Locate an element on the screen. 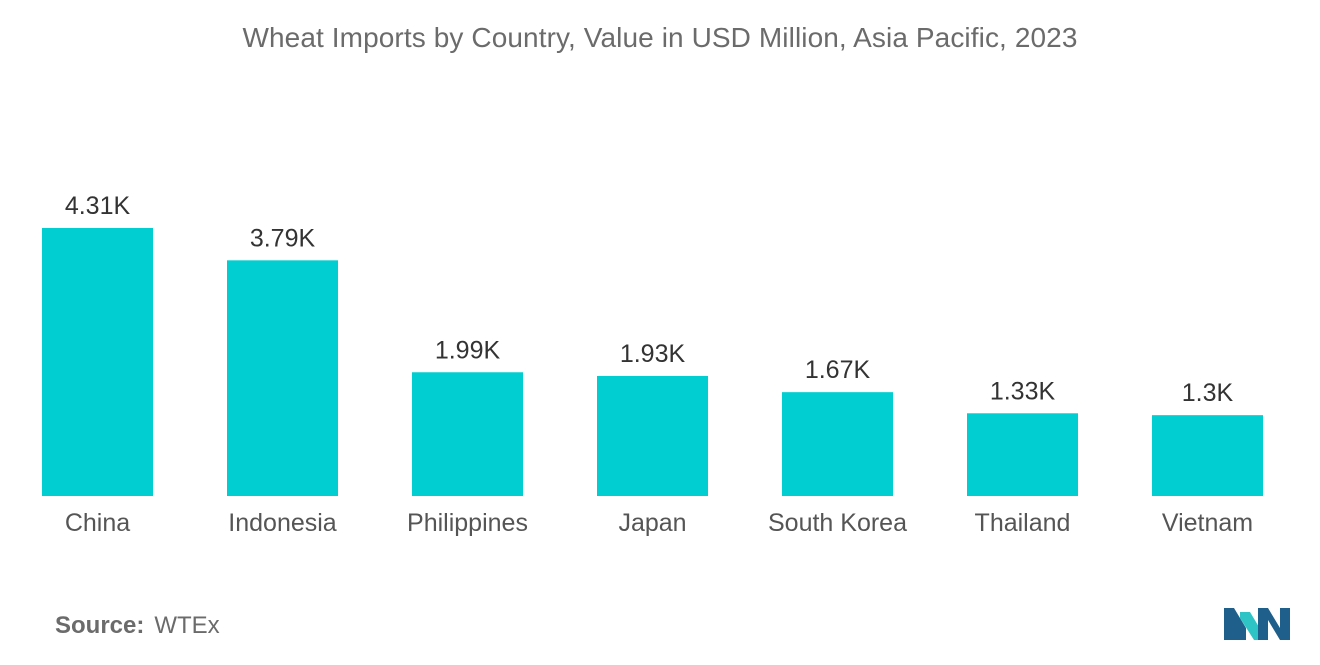 Image resolution: width=1320 pixels, height=665 pixels. value-label-philippines: 1.99K is located at coordinates (468, 350).